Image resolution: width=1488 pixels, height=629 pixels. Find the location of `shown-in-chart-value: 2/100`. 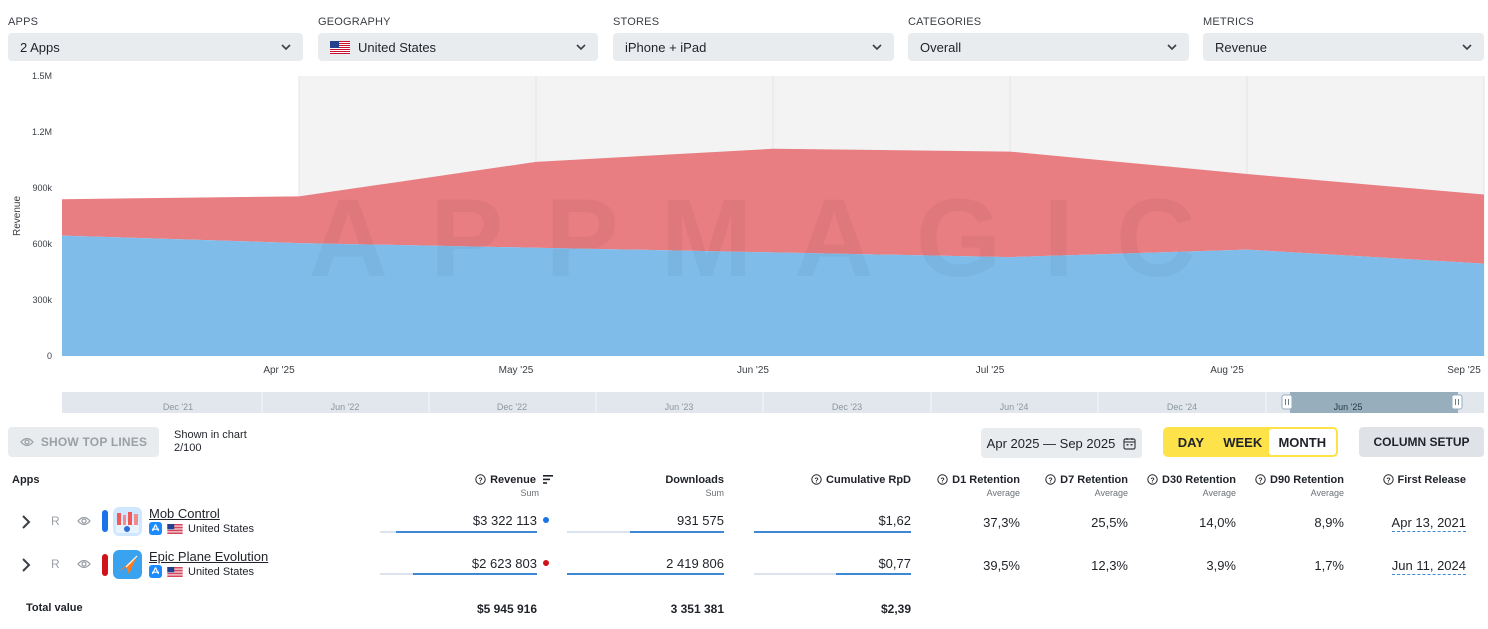

shown-in-chart-value: 2/100 is located at coordinates (188, 448).